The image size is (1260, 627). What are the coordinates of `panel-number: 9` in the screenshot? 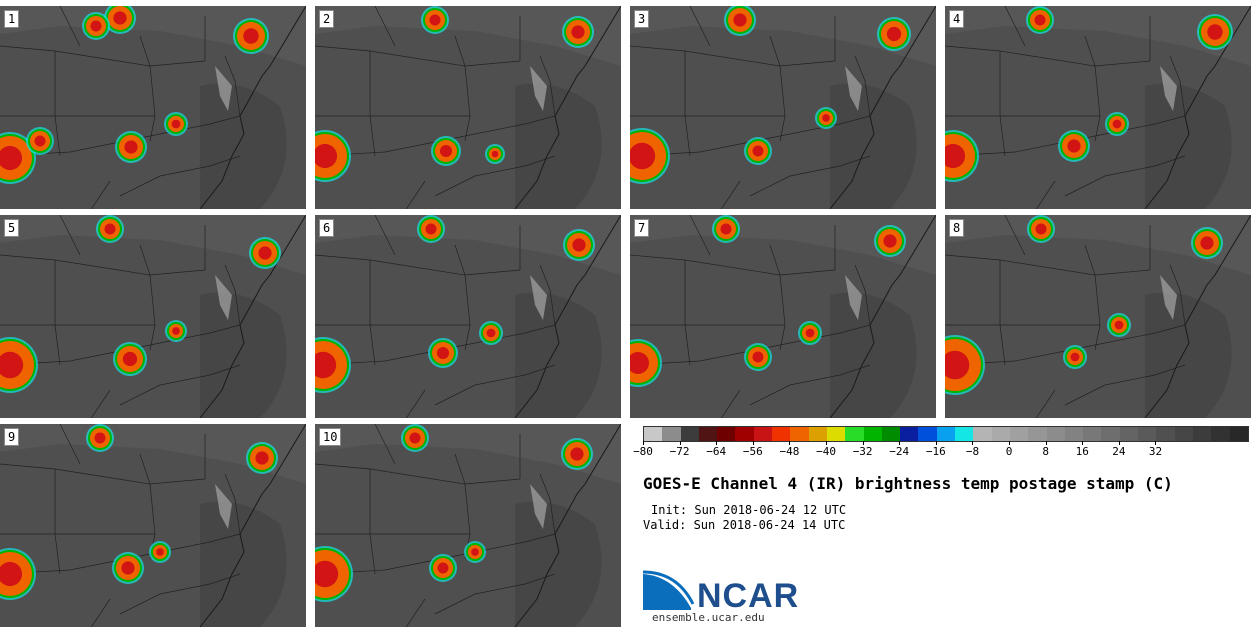 It's located at (12, 437).